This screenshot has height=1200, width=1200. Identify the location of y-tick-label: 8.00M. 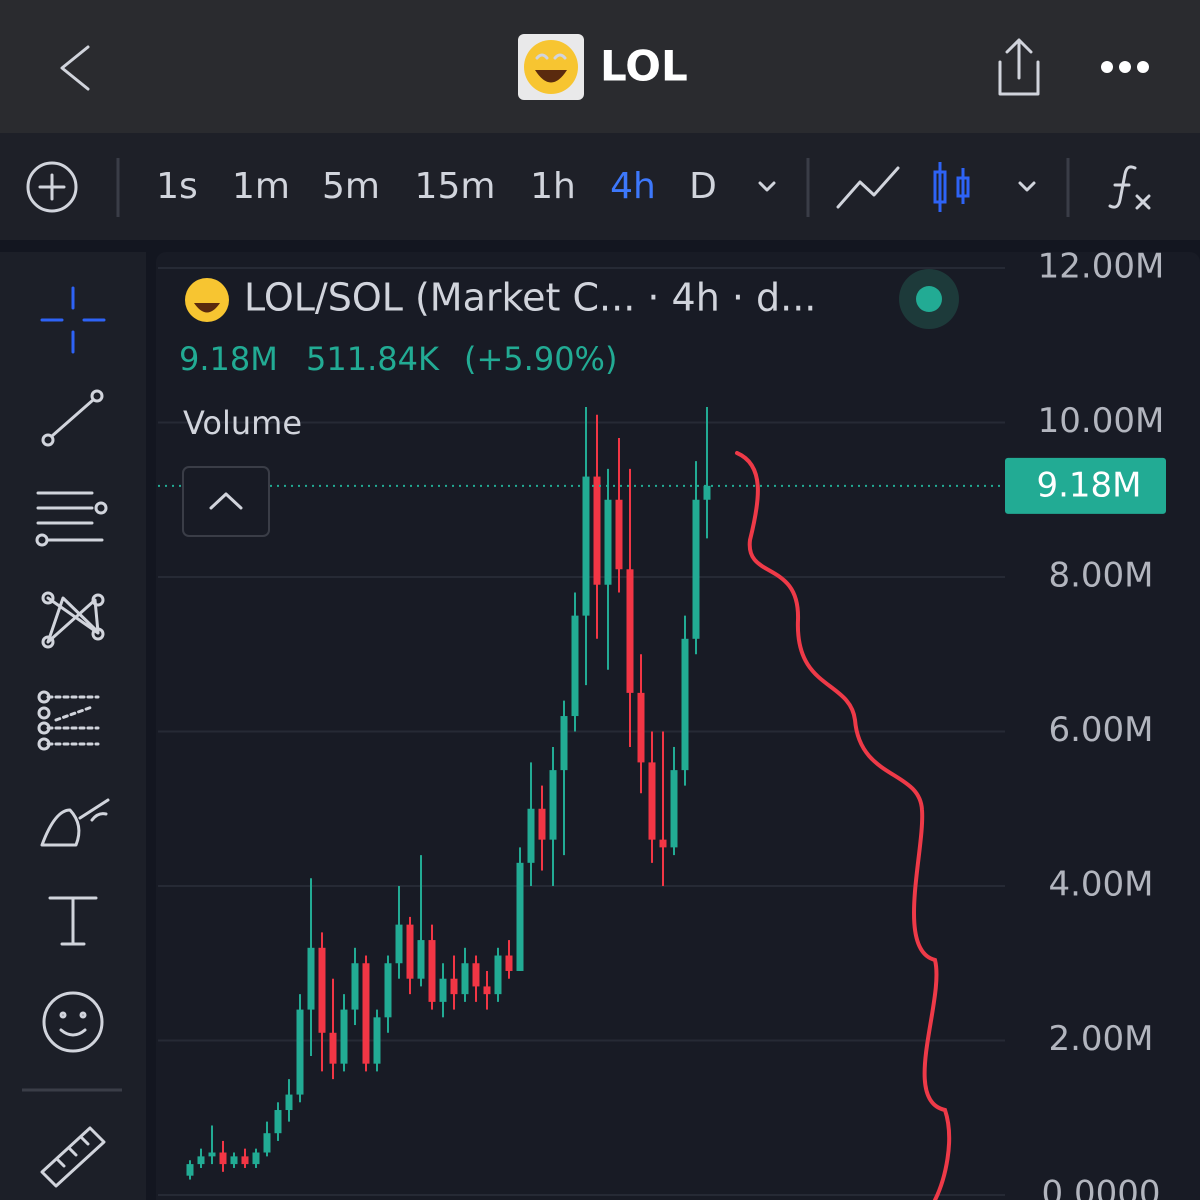
(1100, 576).